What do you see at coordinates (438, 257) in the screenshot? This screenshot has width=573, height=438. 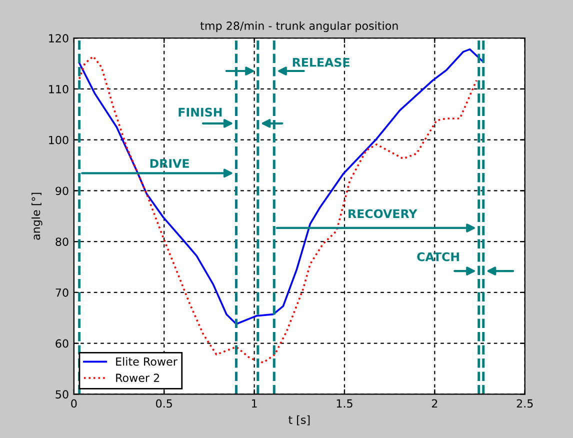 I see `annotation: CATCH` at bounding box center [438, 257].